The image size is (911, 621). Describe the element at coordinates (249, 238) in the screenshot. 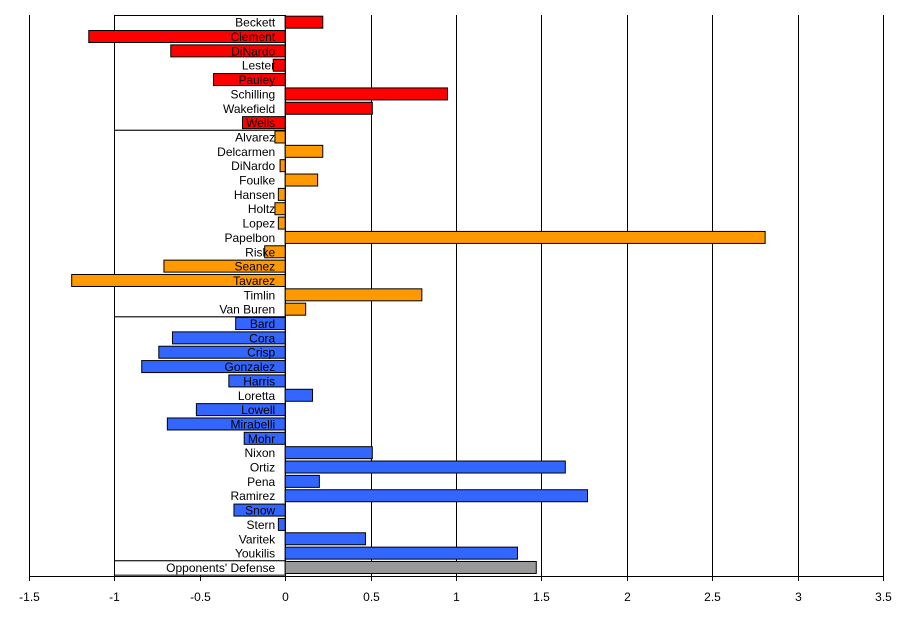

I see `category-label: Papelbon` at that location.